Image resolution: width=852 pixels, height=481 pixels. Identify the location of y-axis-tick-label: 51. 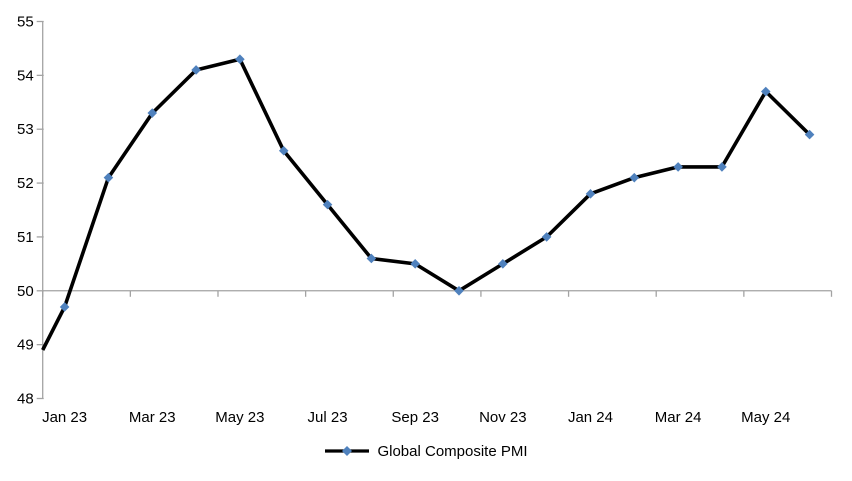
(25, 237).